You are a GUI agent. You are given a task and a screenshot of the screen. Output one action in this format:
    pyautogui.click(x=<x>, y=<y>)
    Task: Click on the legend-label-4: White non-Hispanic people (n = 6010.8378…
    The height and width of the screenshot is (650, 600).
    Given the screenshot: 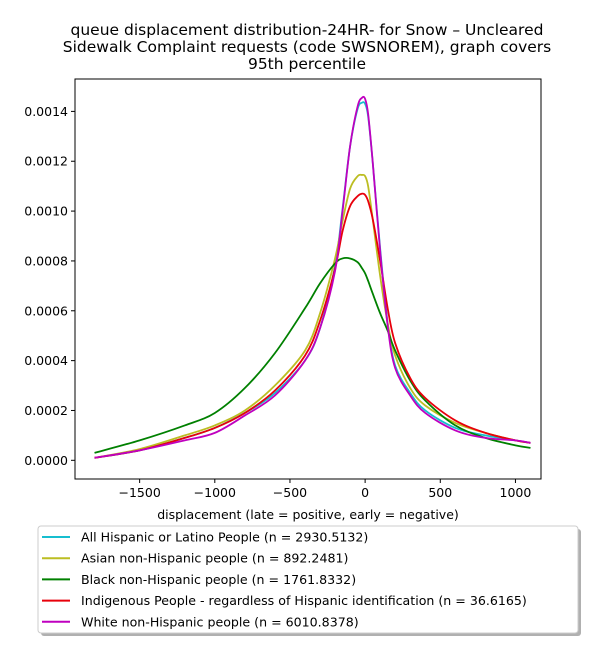 What is the action you would take?
    pyautogui.click(x=220, y=621)
    